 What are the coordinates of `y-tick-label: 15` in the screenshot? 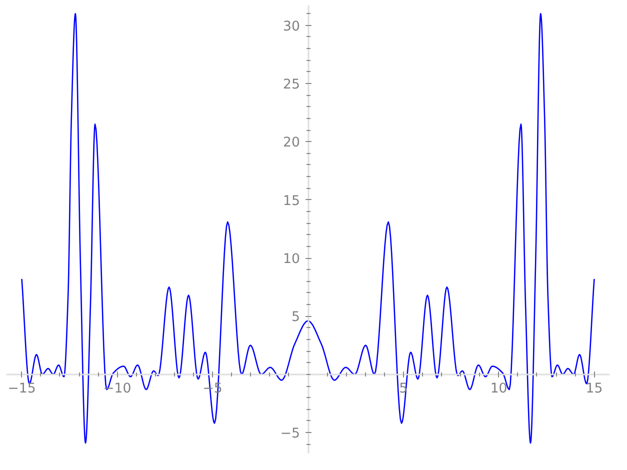 It's located at (291, 201).